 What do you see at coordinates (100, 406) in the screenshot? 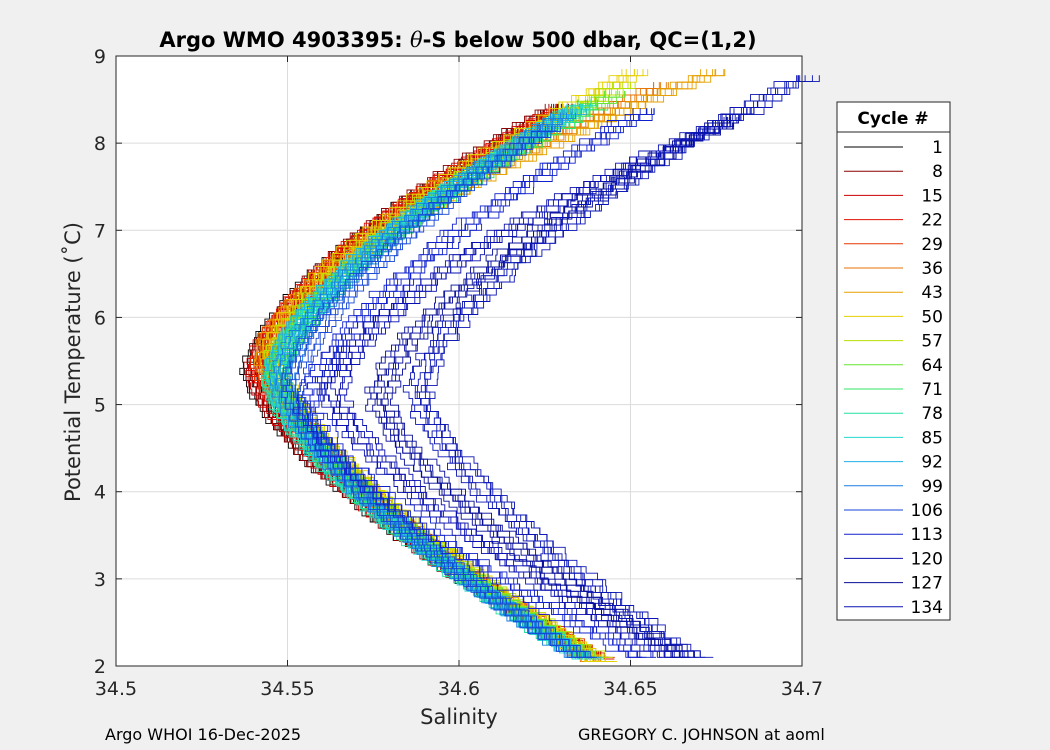
I see `y-tick-label: 5` at bounding box center [100, 406].